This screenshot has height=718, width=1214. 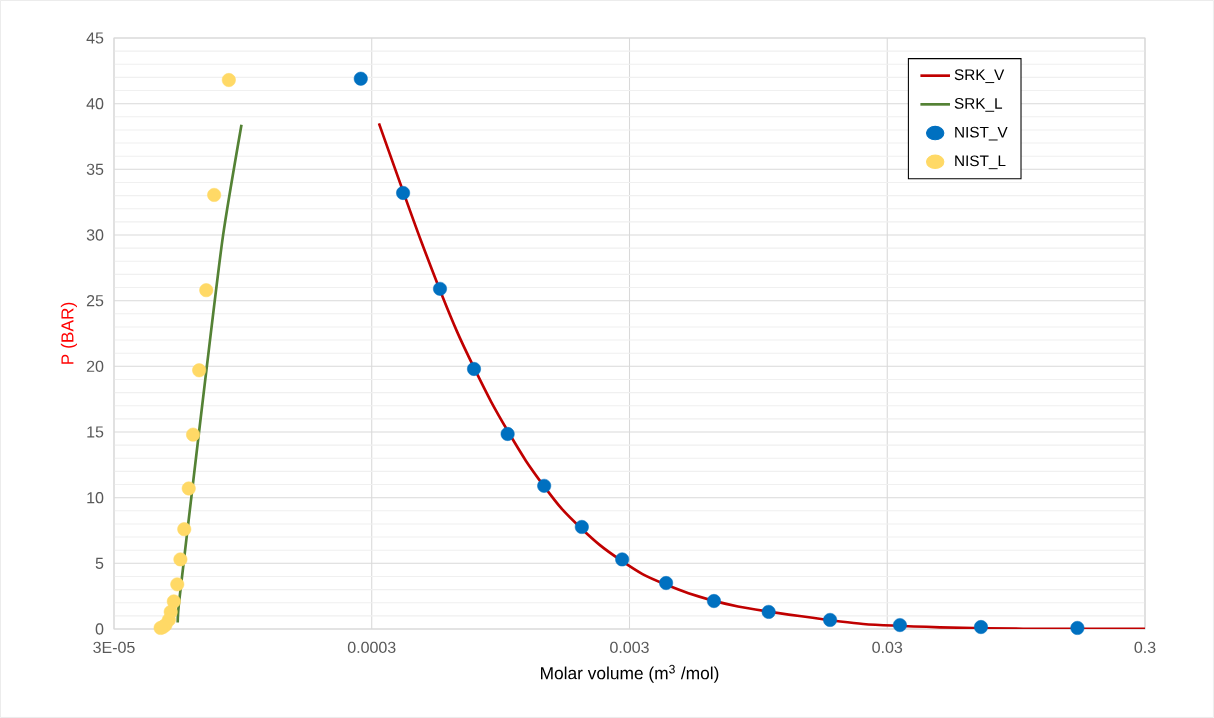 What do you see at coordinates (99, 563) in the screenshot?
I see `y-tick-label: 5` at bounding box center [99, 563].